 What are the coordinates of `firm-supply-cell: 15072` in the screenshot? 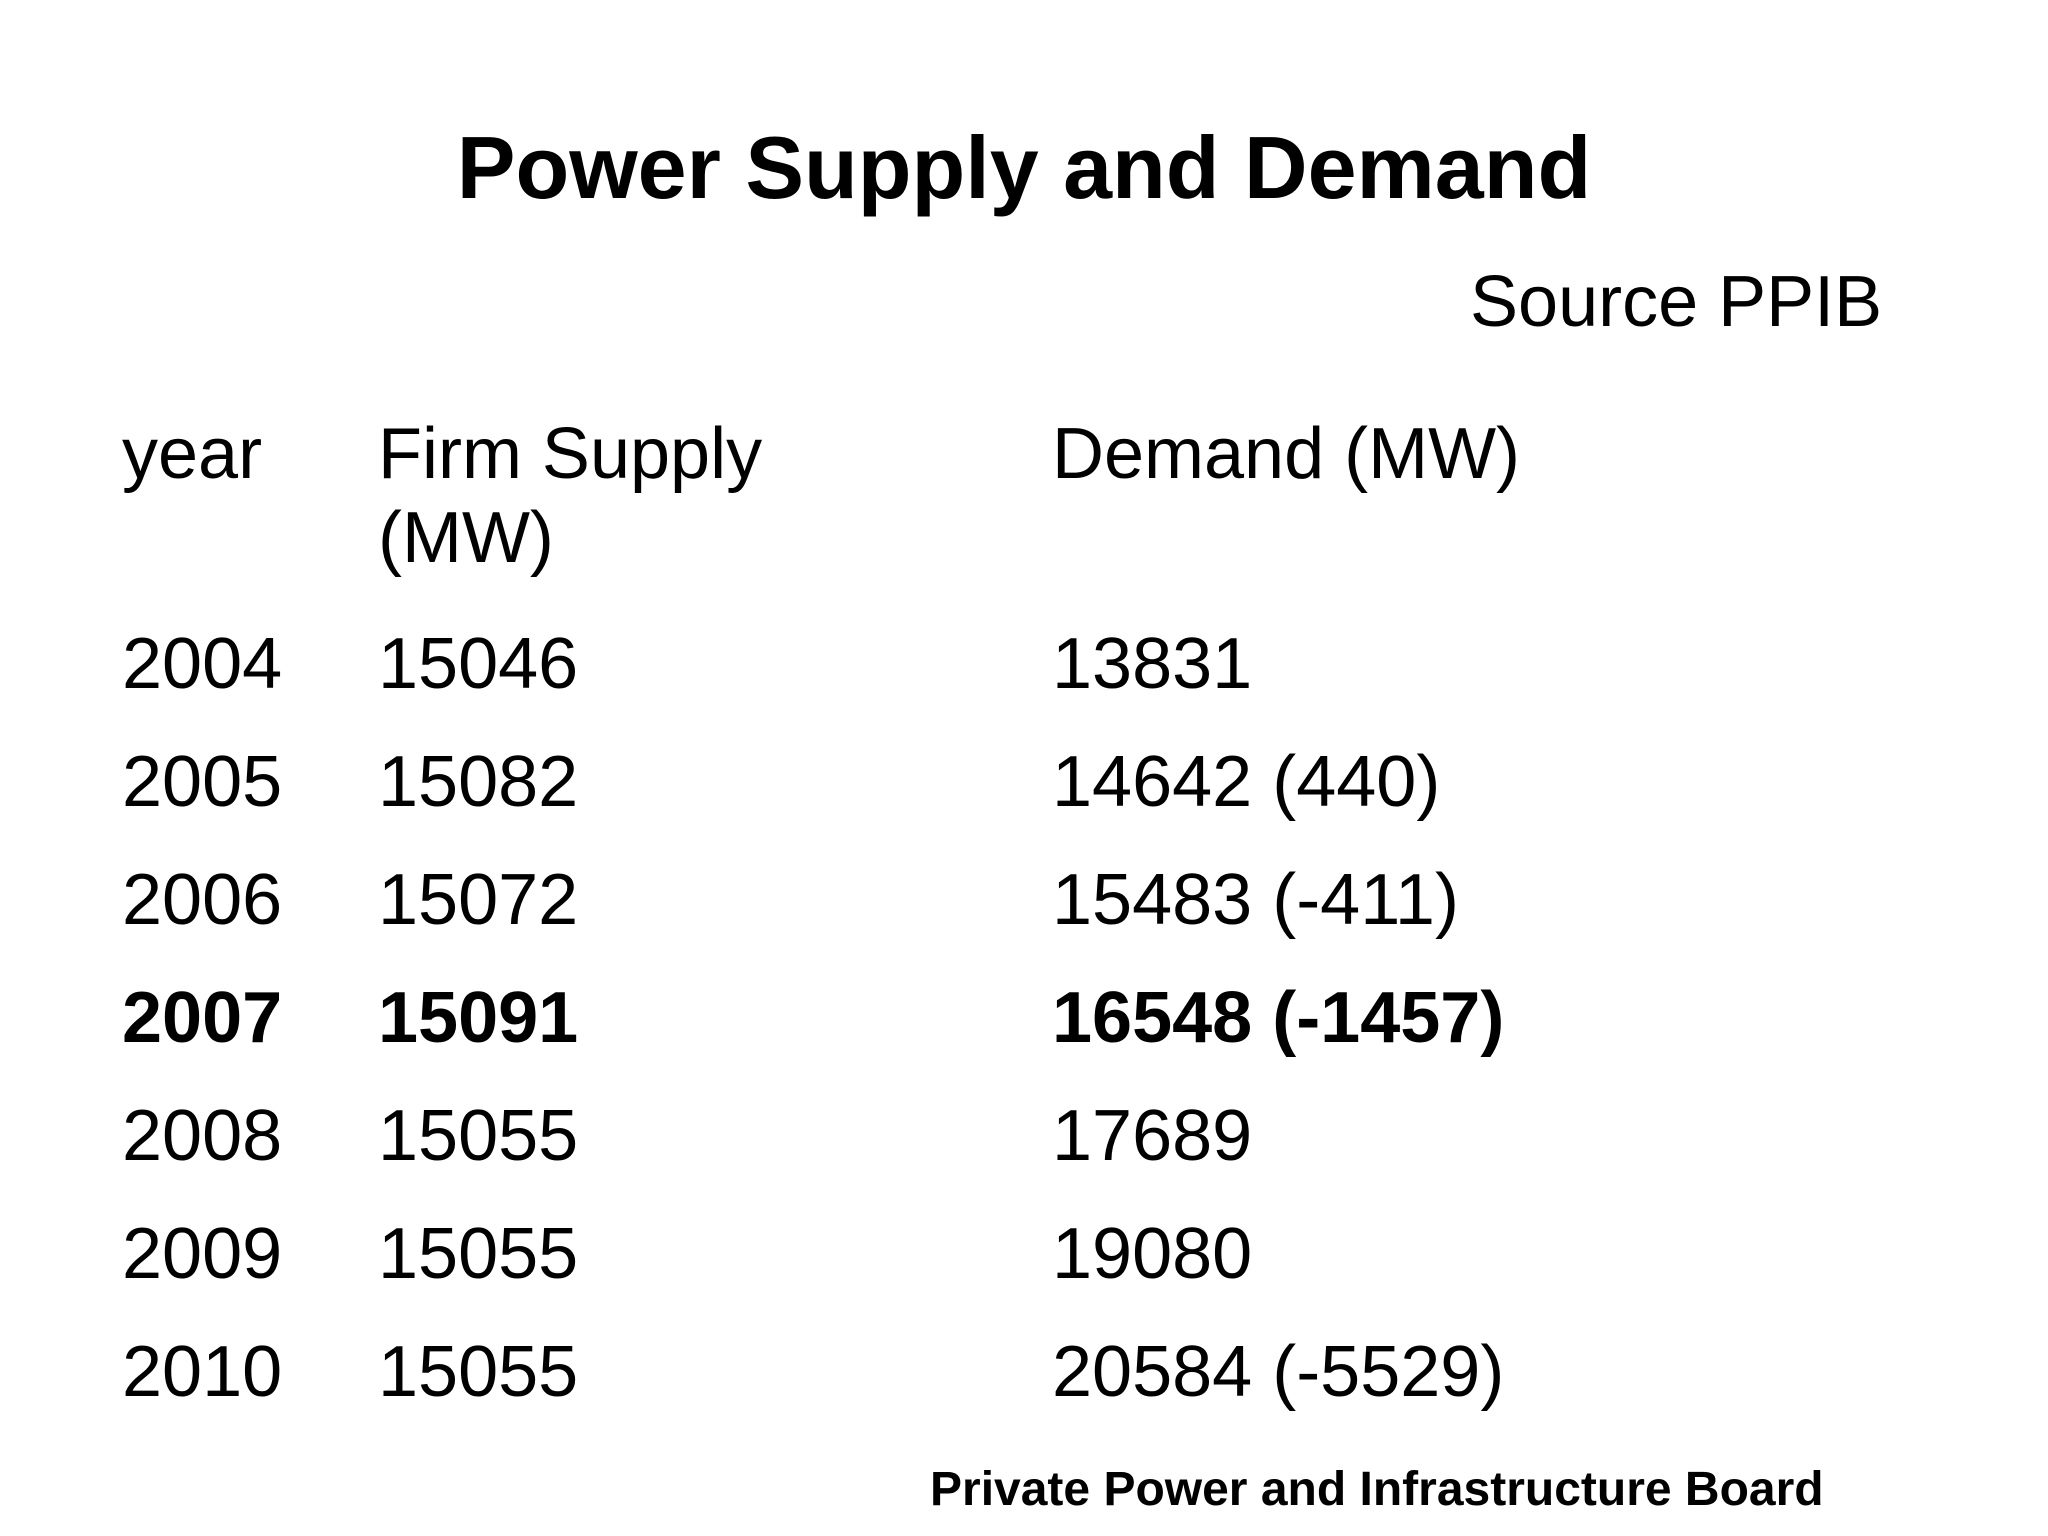 It's located at (478, 900).